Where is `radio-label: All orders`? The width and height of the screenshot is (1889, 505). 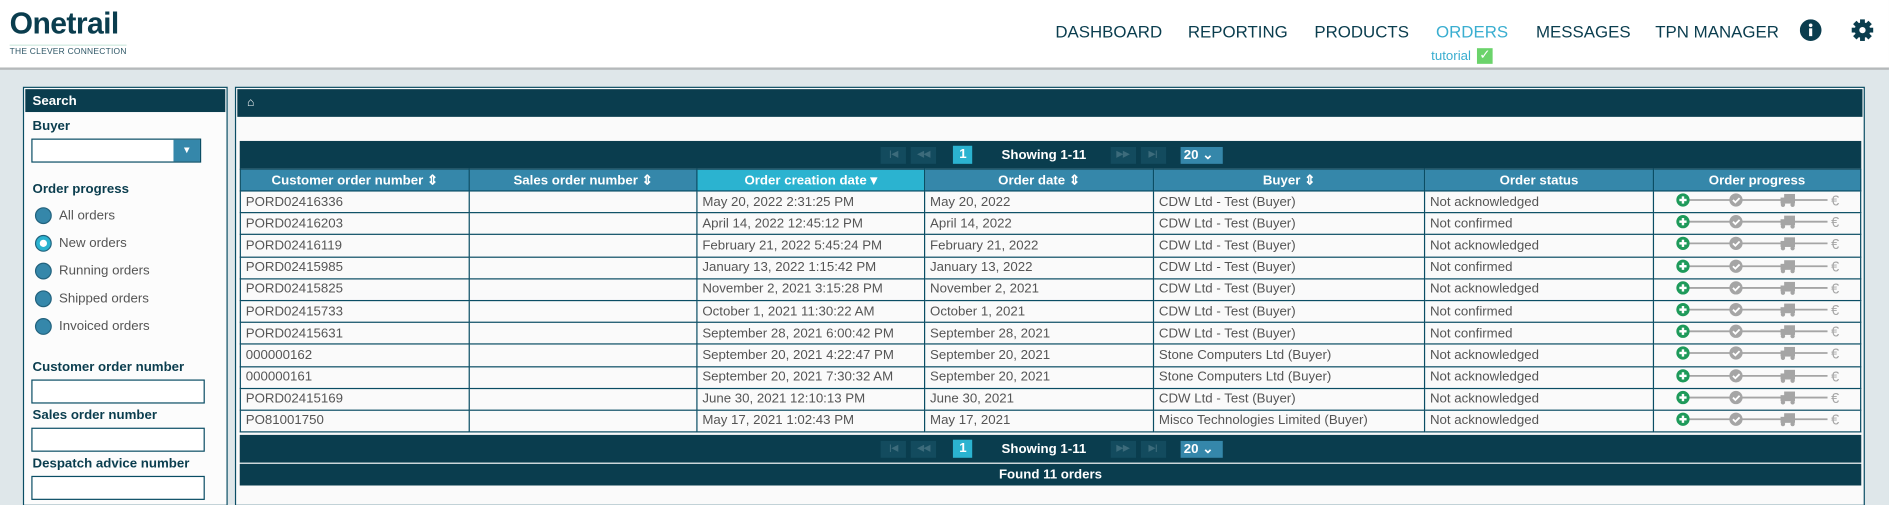
radio-label: All orders is located at coordinates (87, 215).